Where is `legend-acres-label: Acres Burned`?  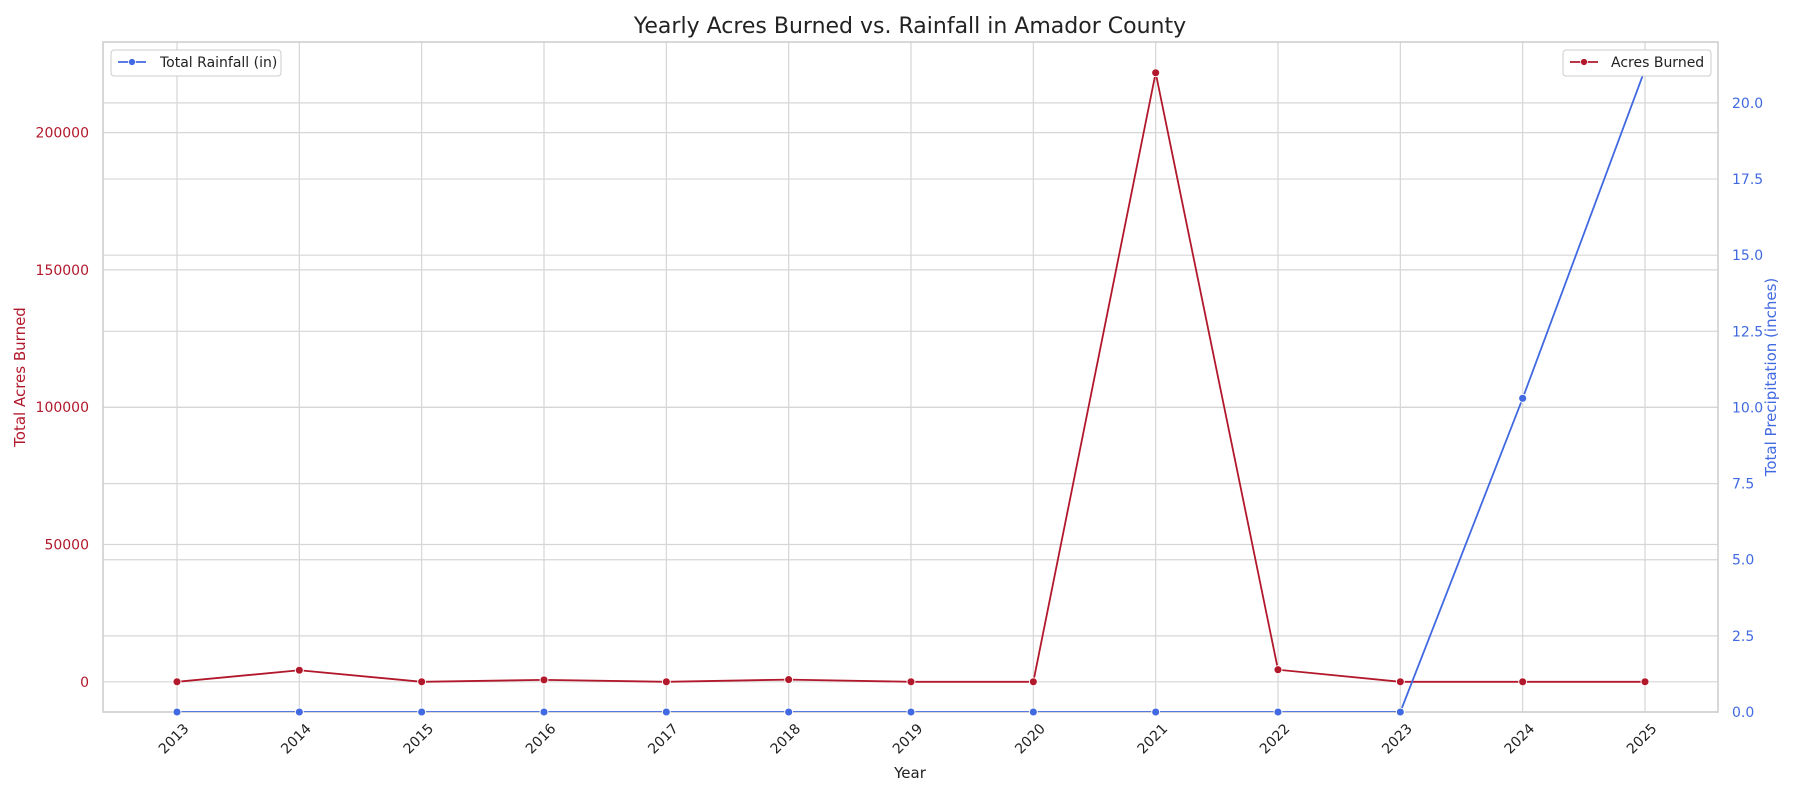
legend-acres-label: Acres Burned is located at coordinates (1657, 63).